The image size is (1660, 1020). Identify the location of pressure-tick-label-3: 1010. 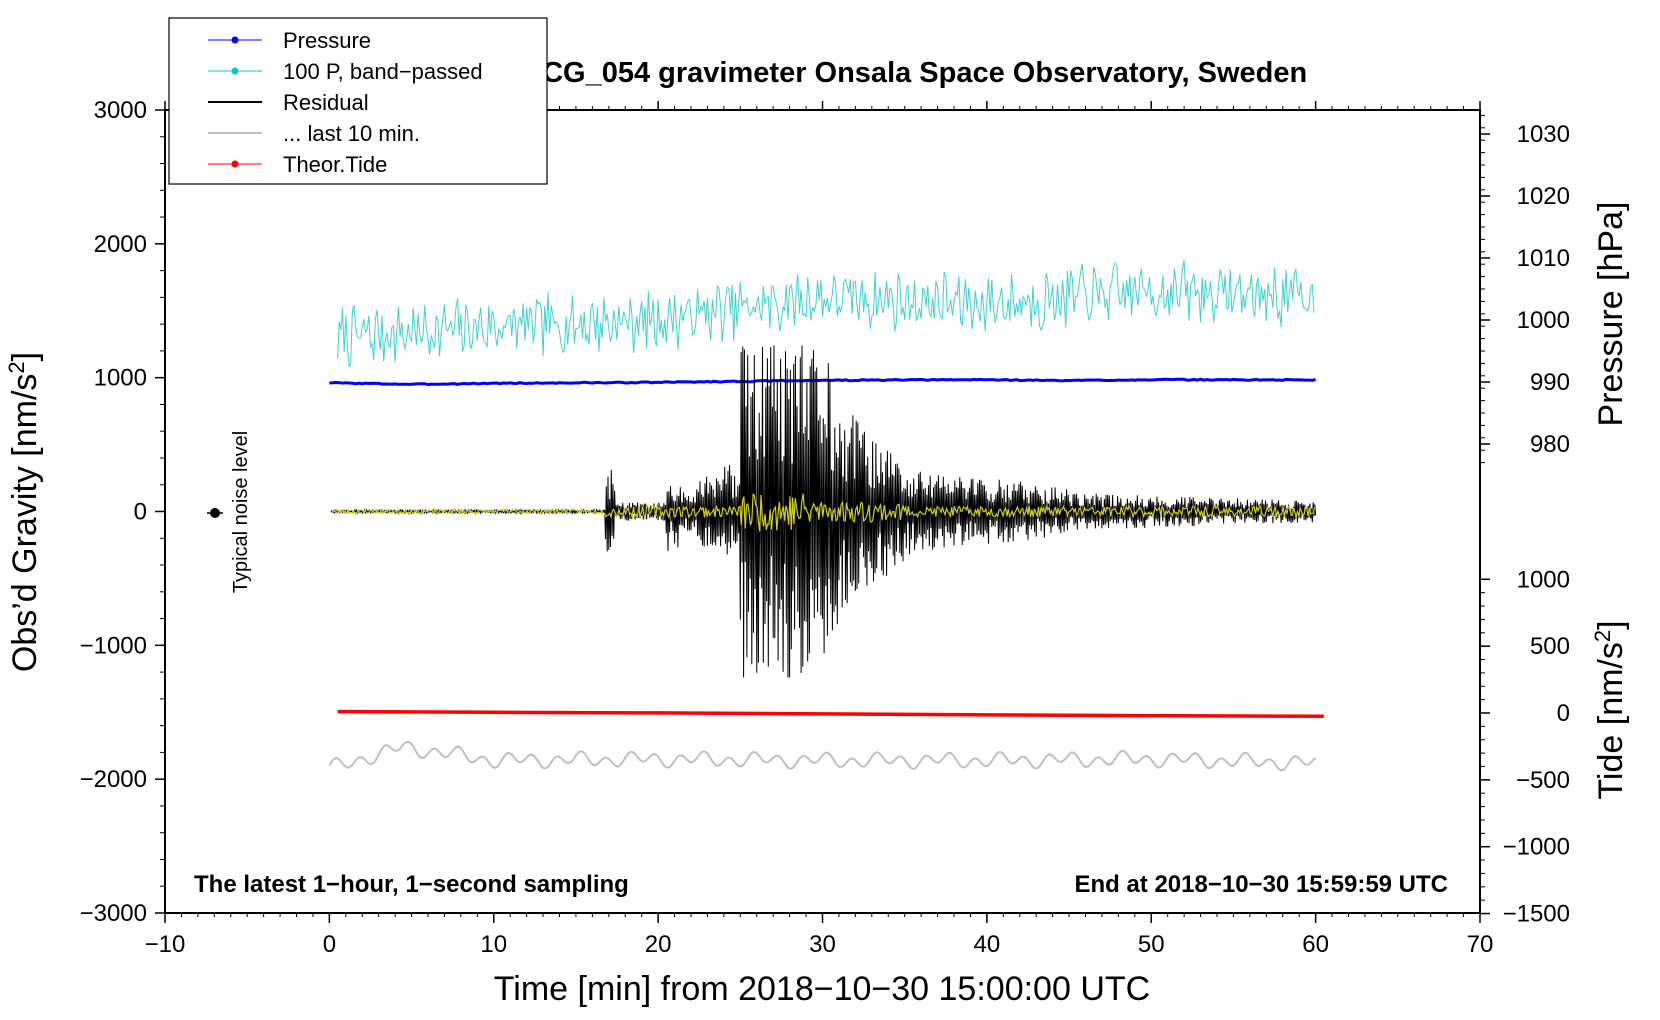
(1543, 258).